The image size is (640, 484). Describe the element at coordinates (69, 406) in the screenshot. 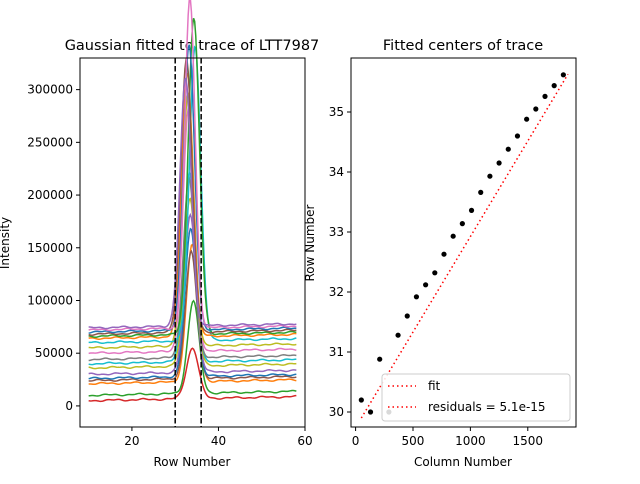

I see `left-y-tick-label: 0` at that location.